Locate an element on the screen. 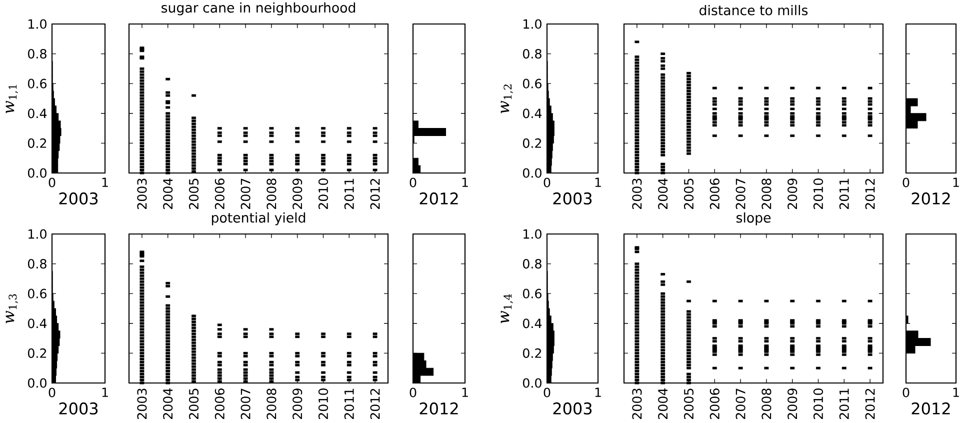 This screenshot has height=423, width=964. y-axis-title: w$_{1,4}$ is located at coordinates (506, 309).